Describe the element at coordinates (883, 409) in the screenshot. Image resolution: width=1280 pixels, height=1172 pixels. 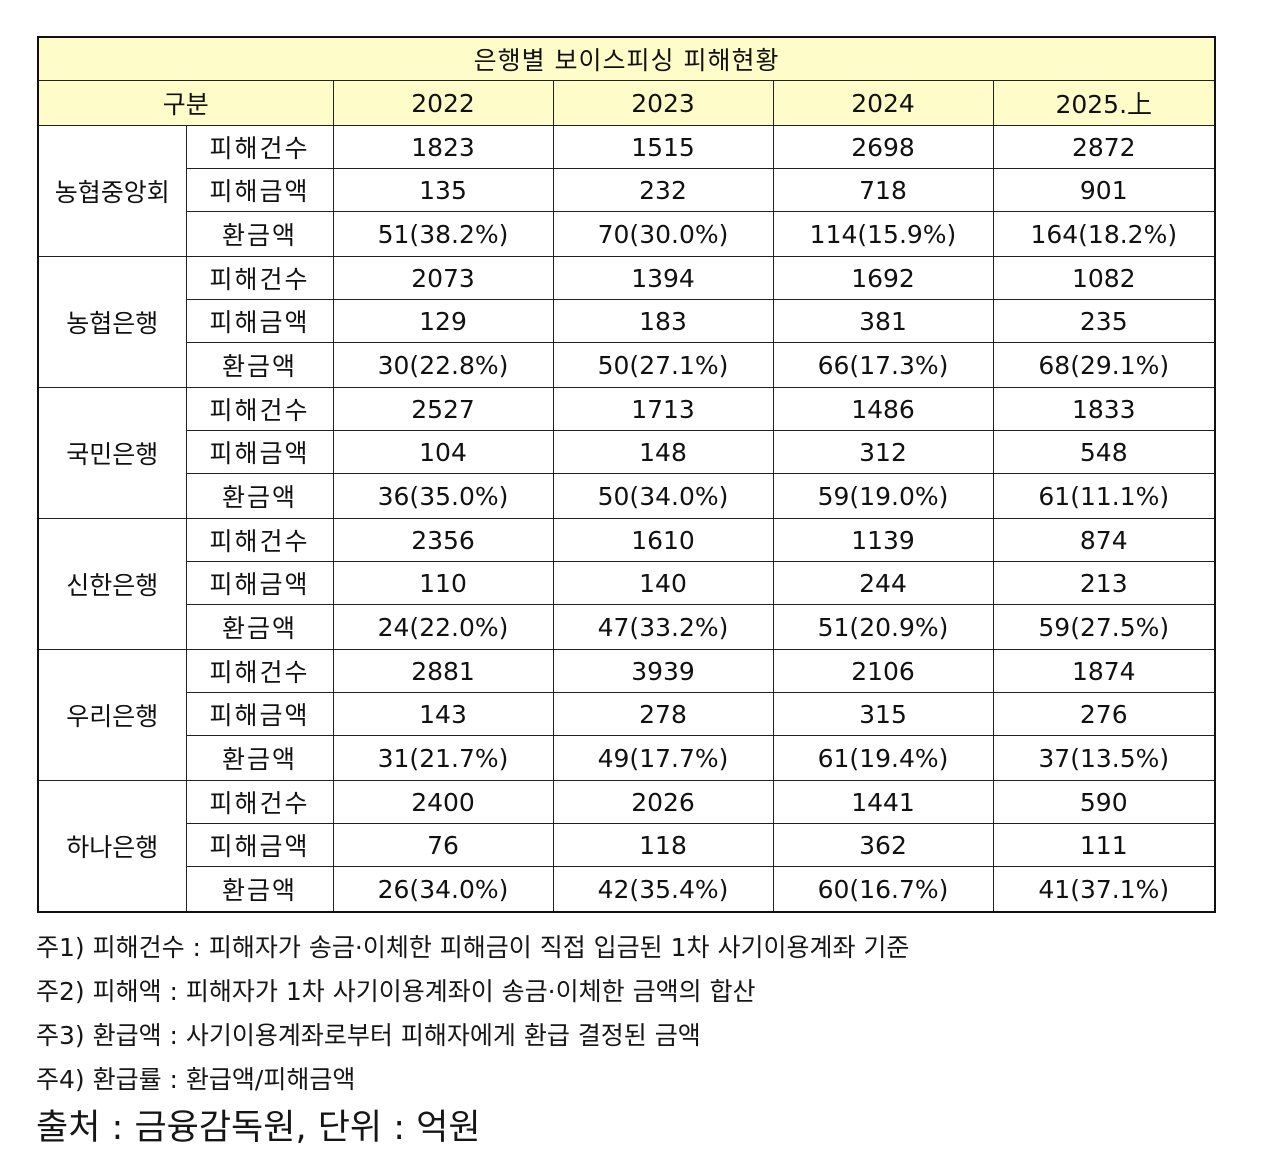
I see `cell-value: 1486` at that location.